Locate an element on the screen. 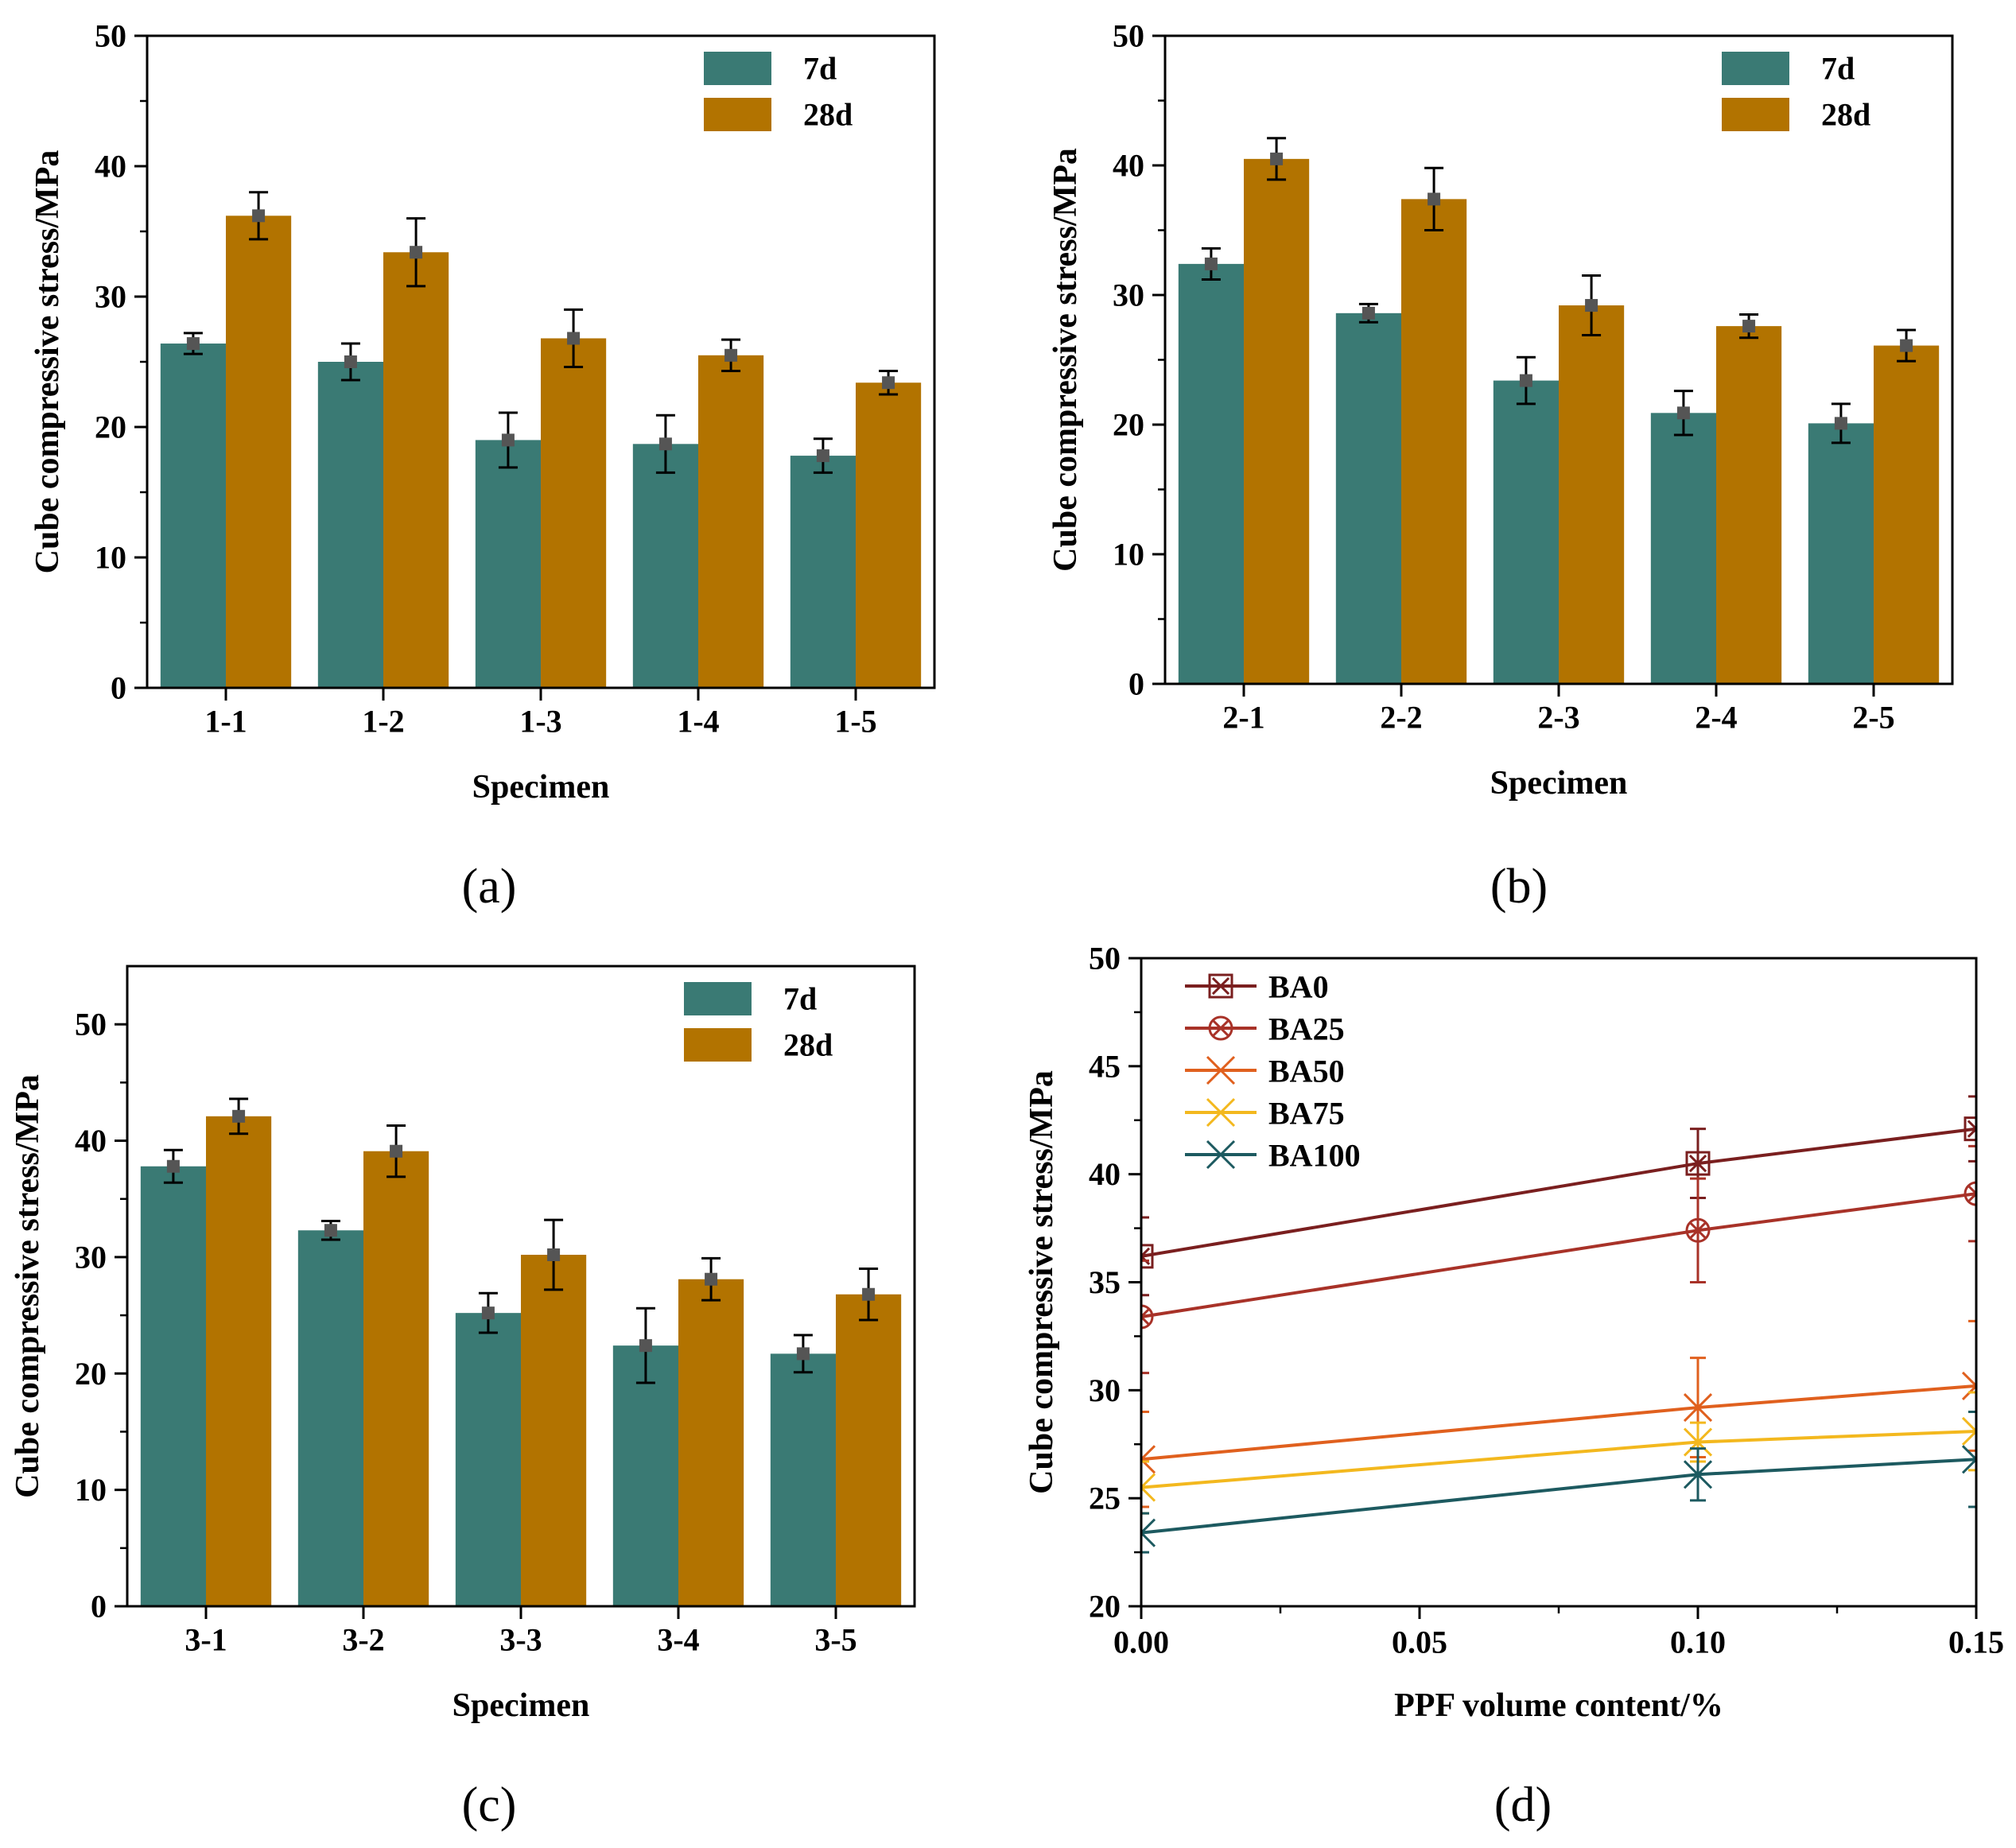 The image size is (2016, 1848). x-tick-label: 3-3 is located at coordinates (520, 1640).